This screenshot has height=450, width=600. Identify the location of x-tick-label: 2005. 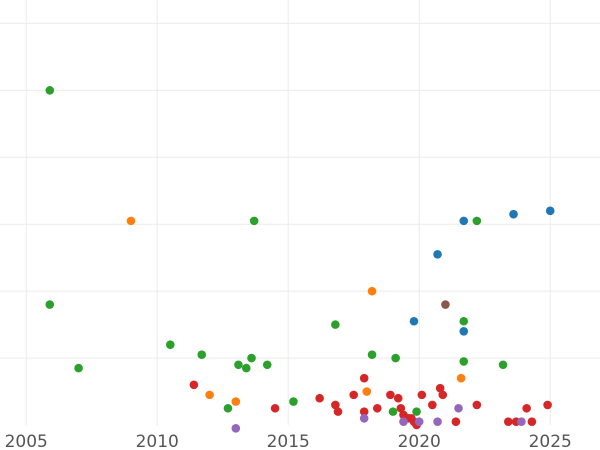
(26, 441).